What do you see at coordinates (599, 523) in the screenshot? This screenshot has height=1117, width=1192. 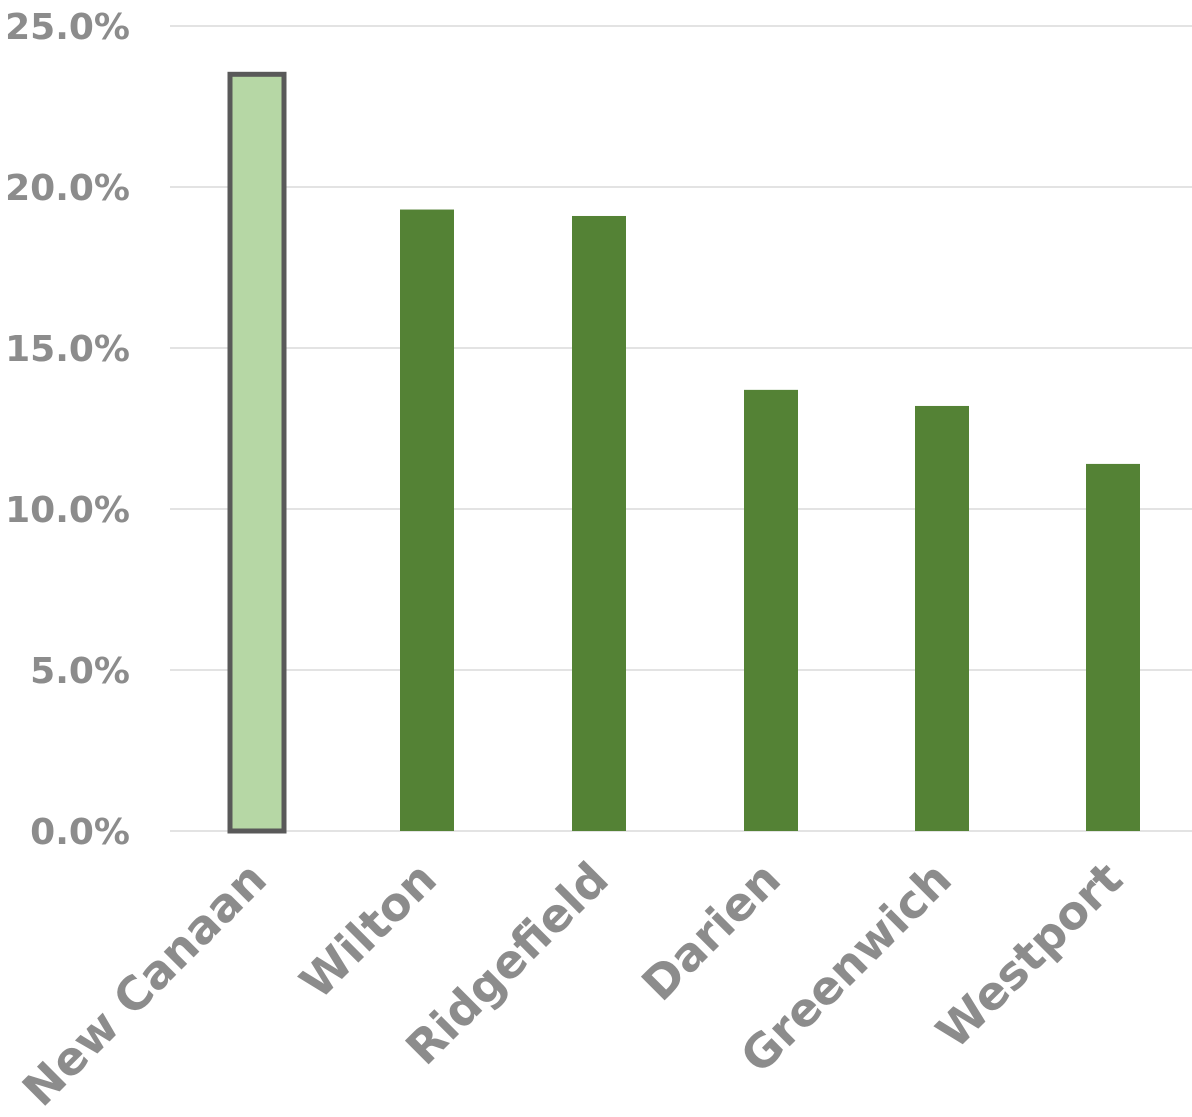 I see `bar-ridgefield` at bounding box center [599, 523].